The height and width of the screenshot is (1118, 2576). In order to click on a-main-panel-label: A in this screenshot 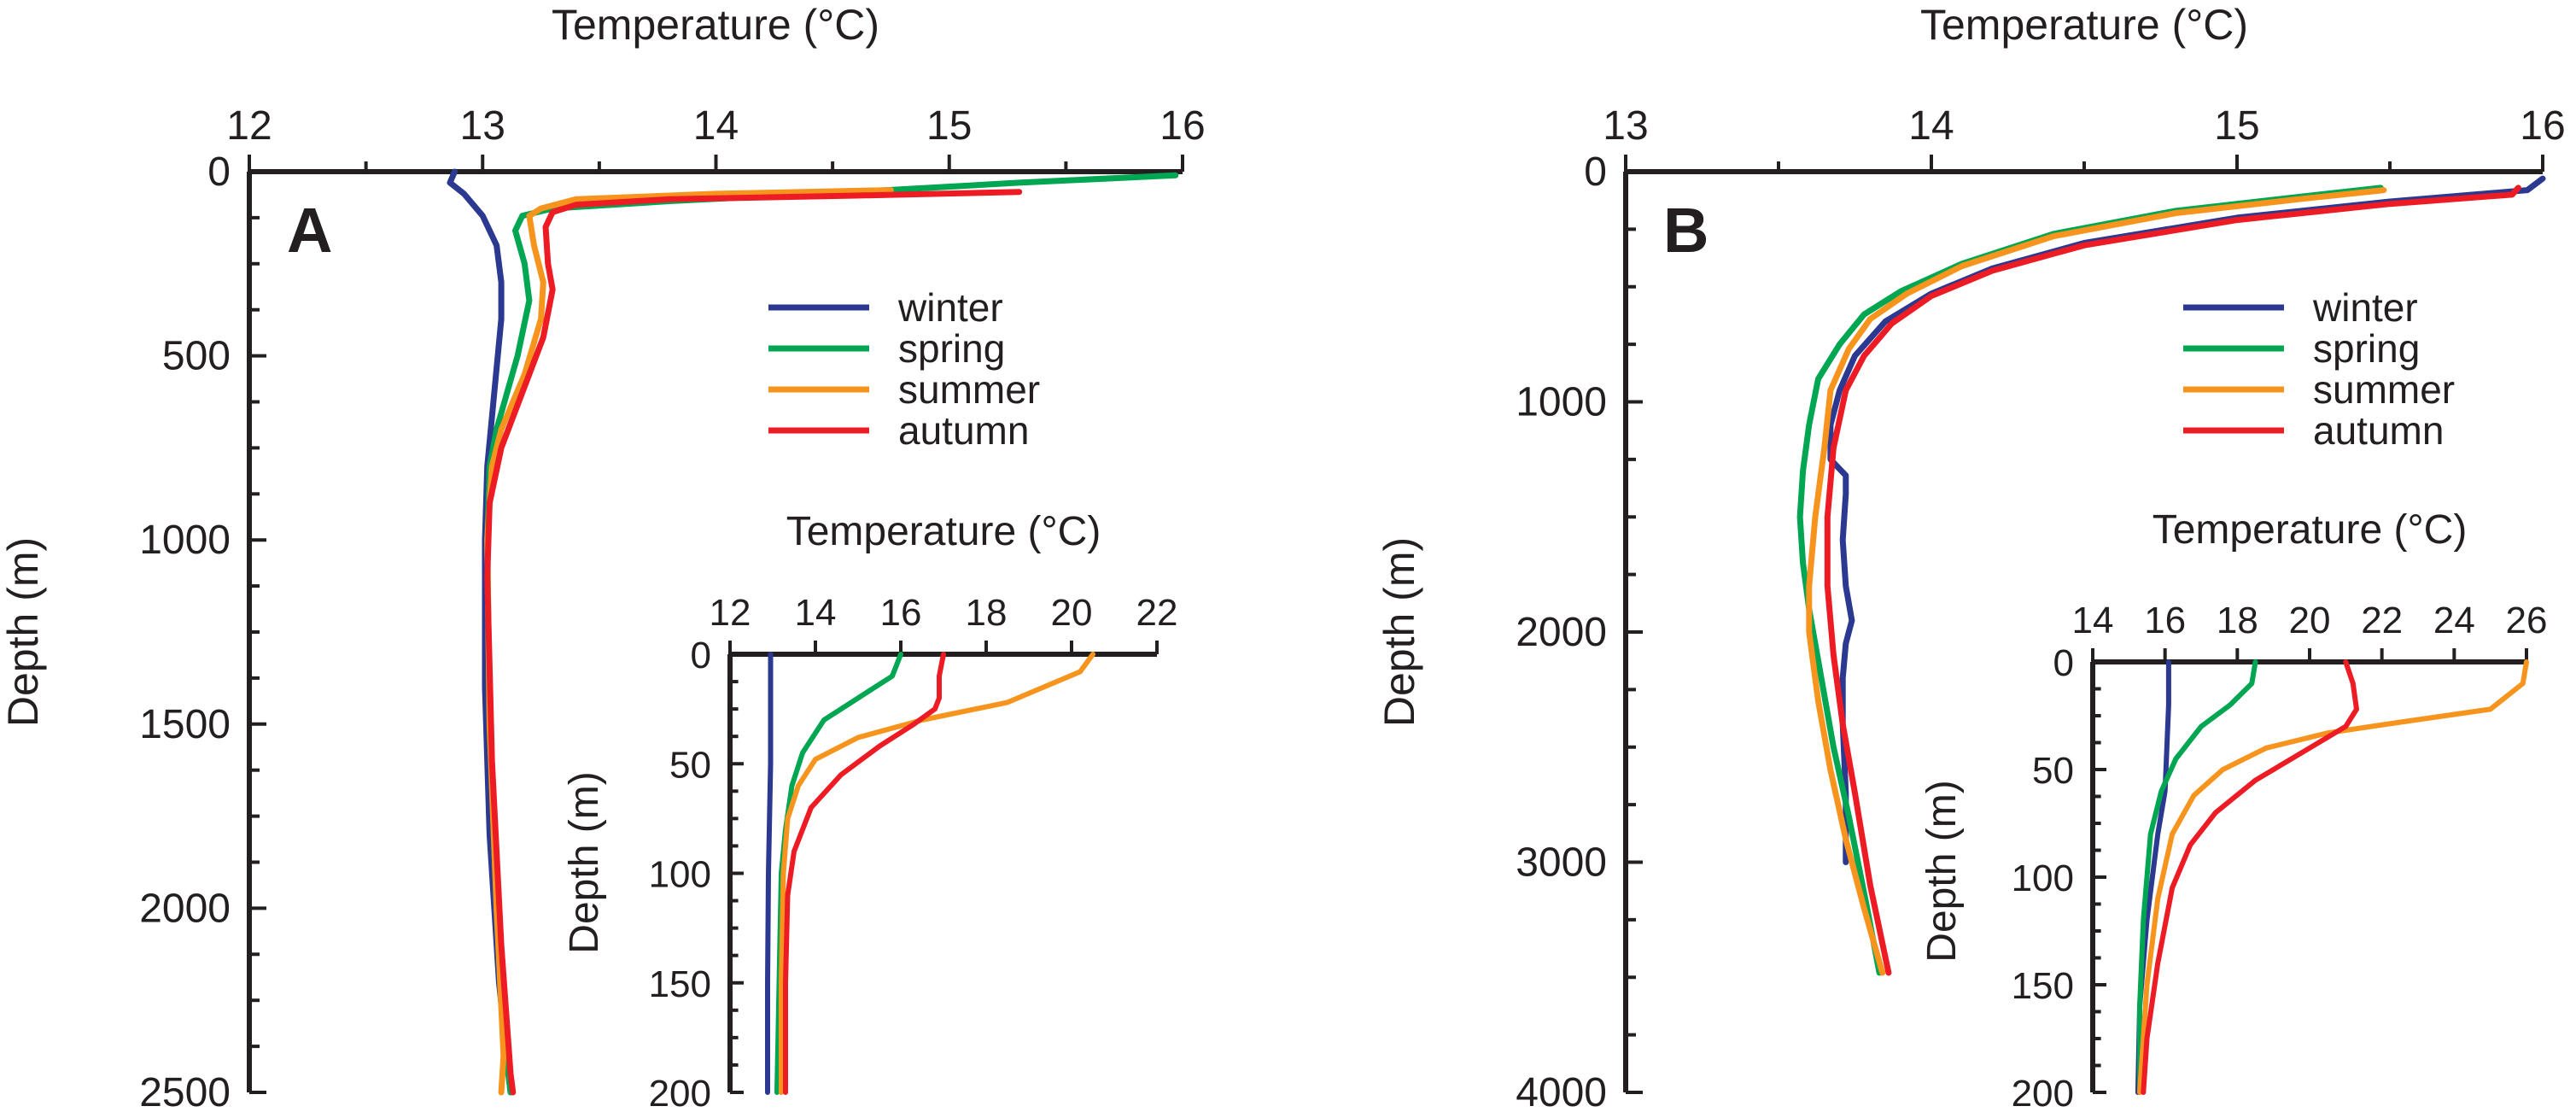, I will do `click(309, 231)`.